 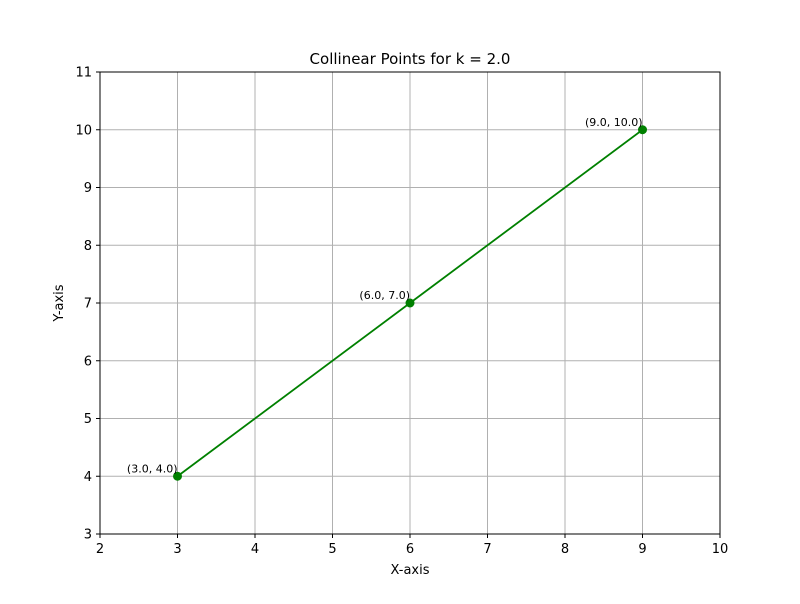 What do you see at coordinates (410, 570) in the screenshot?
I see `x-axis-label: X-axis` at bounding box center [410, 570].